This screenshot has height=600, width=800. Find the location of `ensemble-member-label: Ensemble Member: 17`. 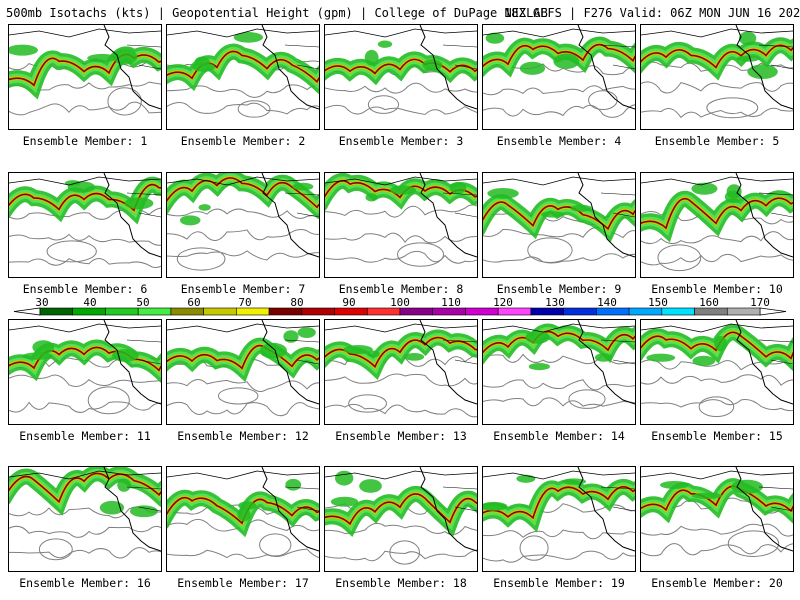

ensemble-member-label: Ensemble Member: 17 is located at coordinates (243, 583).